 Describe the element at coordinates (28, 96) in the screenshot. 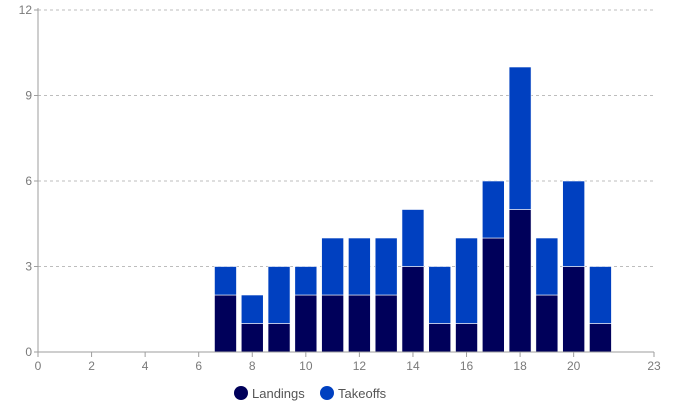

I see `y-tick-label: 9` at that location.